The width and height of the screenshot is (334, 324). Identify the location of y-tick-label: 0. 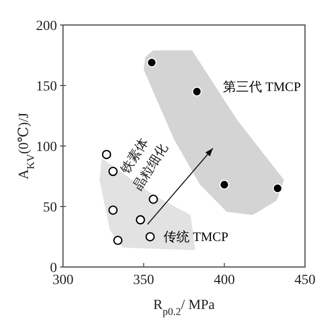
(53, 268).